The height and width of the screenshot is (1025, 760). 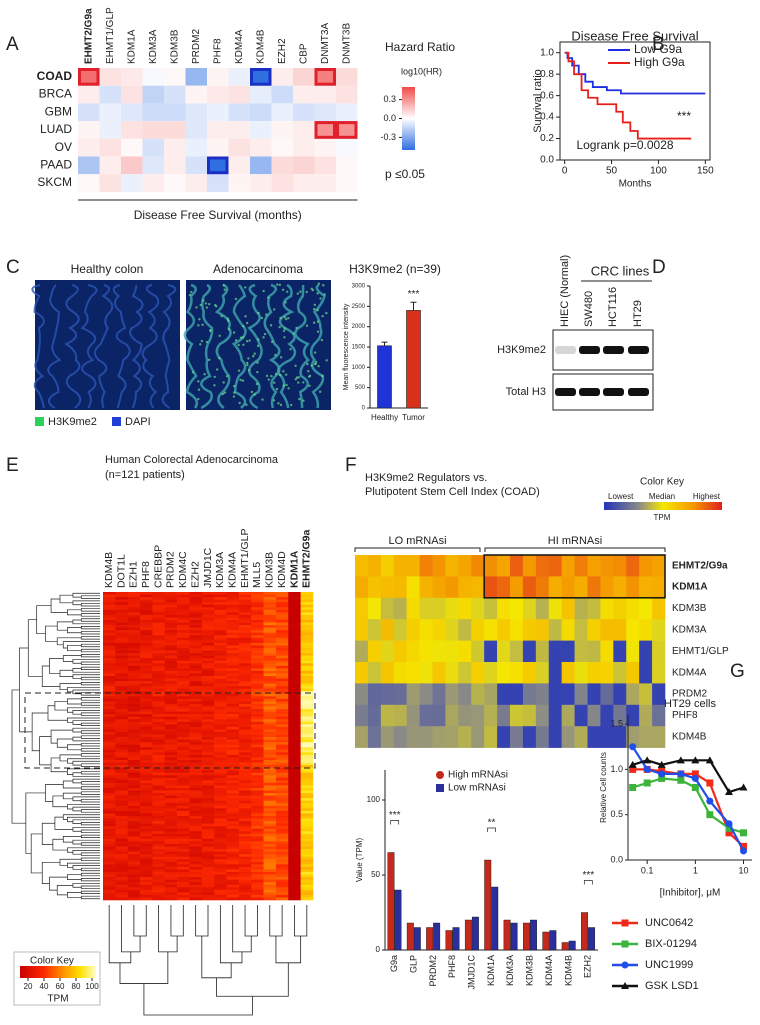 What do you see at coordinates (384, 343) in the screenshot?
I see `error-bar` at bounding box center [384, 343].